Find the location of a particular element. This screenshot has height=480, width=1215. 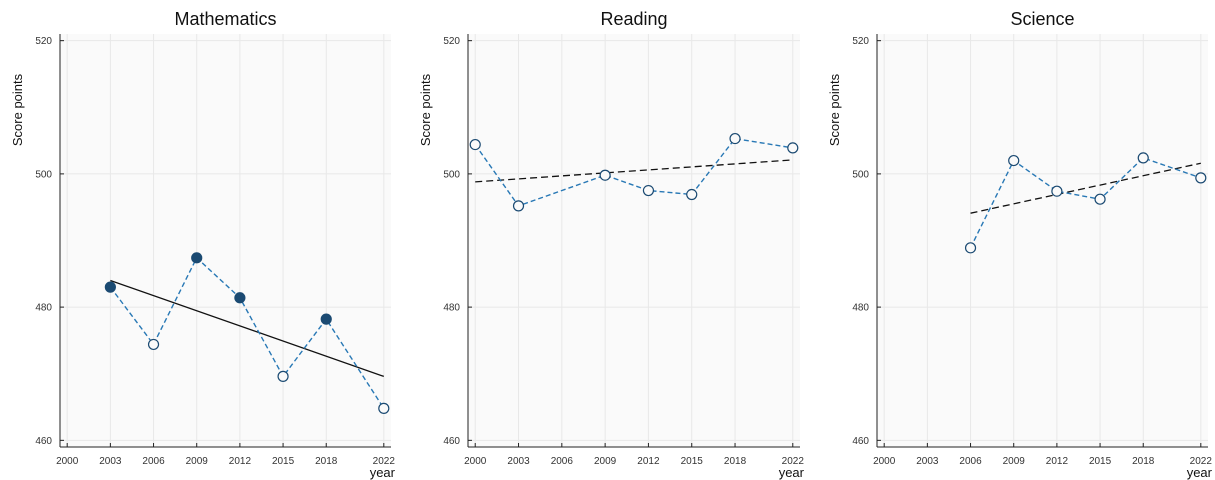

chart-title: Mathematics is located at coordinates (225, 19).